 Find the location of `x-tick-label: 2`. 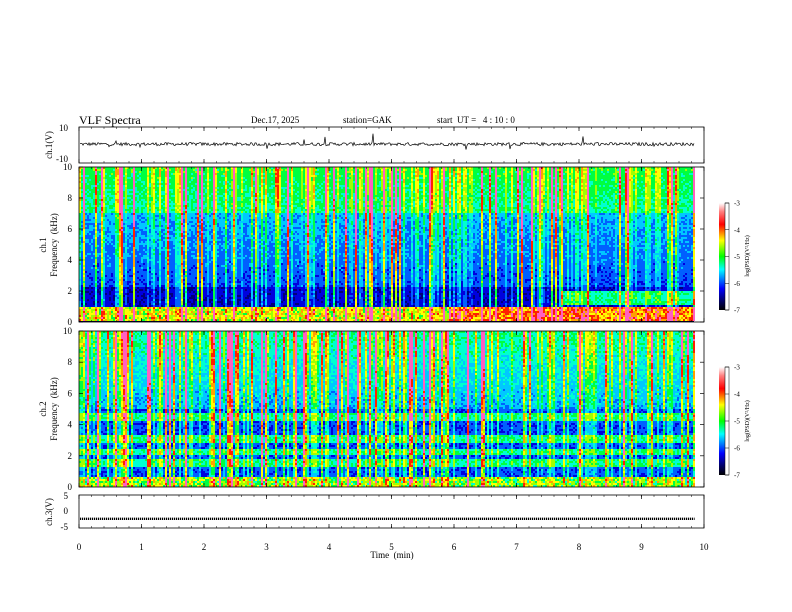

x-tick-label: 2 is located at coordinates (204, 547).